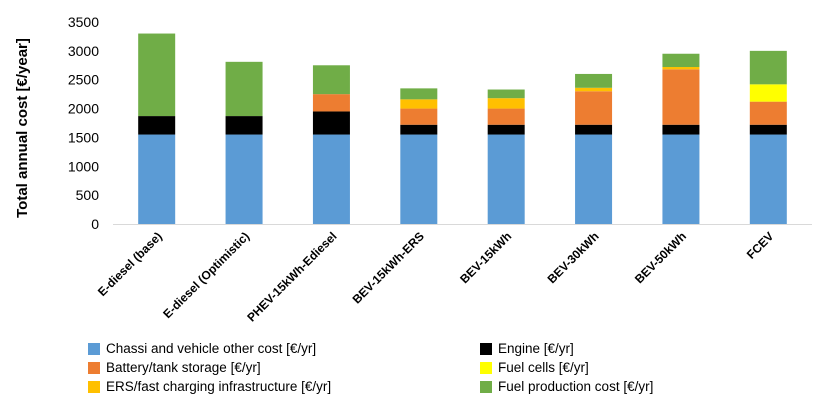 The height and width of the screenshot is (401, 820). What do you see at coordinates (660, 257) in the screenshot?
I see `x-tick-label: BEV-50kWh` at bounding box center [660, 257].